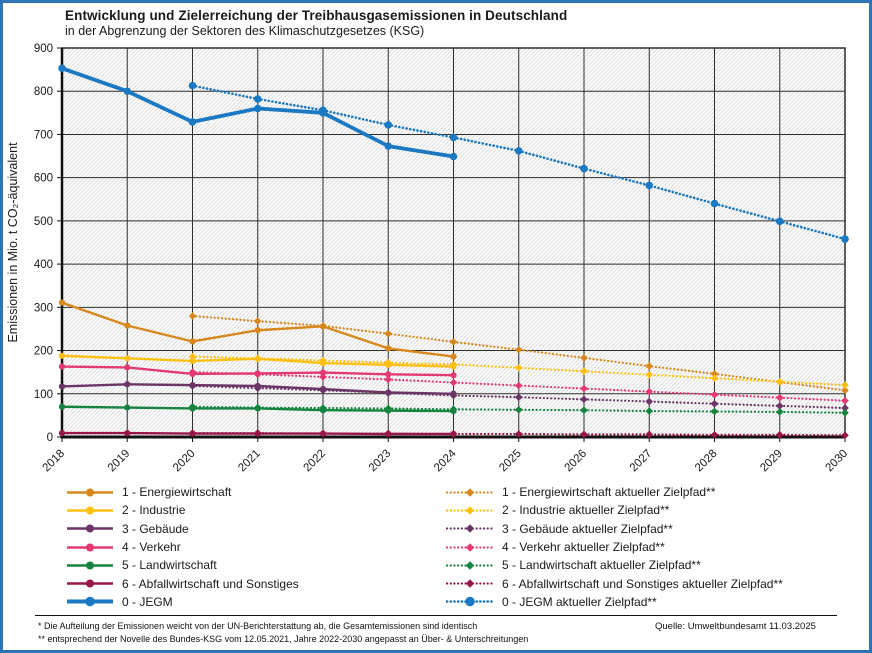 The width and height of the screenshot is (872, 653). I want to click on legend-line-icon-landwirtschaft, so click(90, 565).